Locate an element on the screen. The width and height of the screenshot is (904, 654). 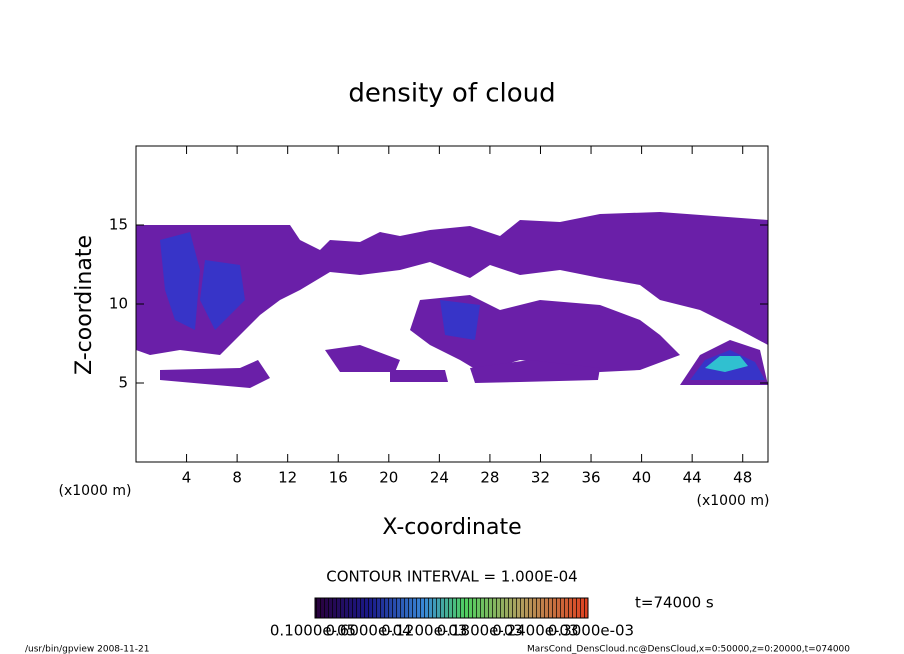
x-tick-label: 20 is located at coordinates (388, 478).